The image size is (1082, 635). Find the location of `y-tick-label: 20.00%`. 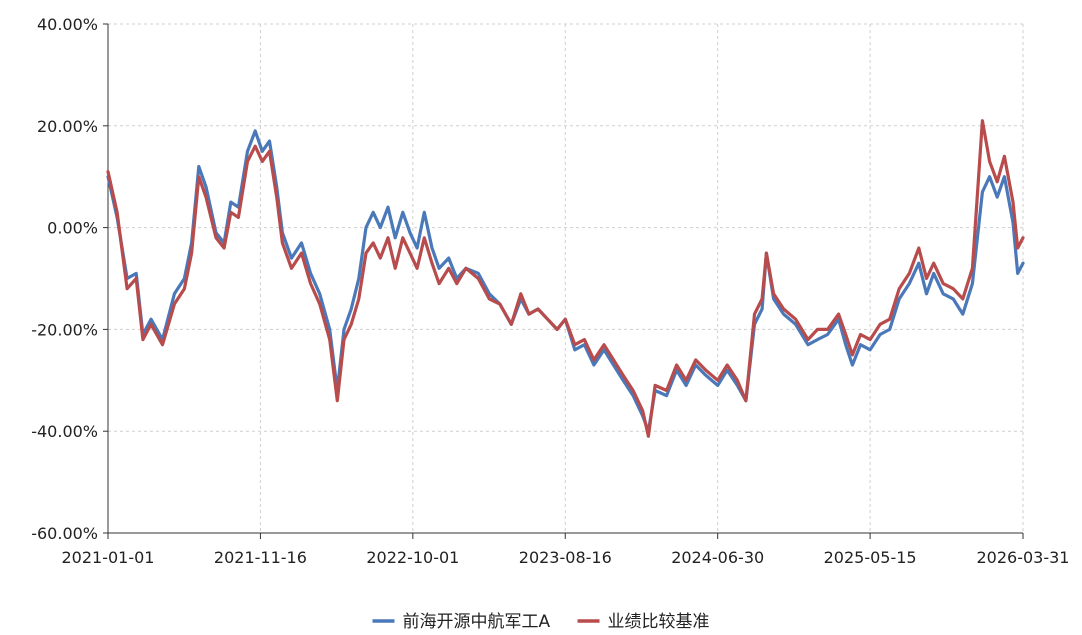

y-tick-label: 20.00% is located at coordinates (67, 126).